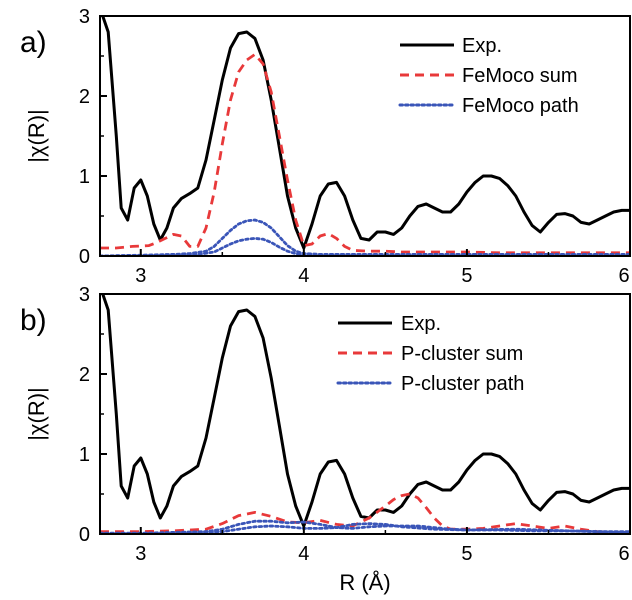  I want to click on panel-b-ylabel: |χ(R)|, so click(36, 414).